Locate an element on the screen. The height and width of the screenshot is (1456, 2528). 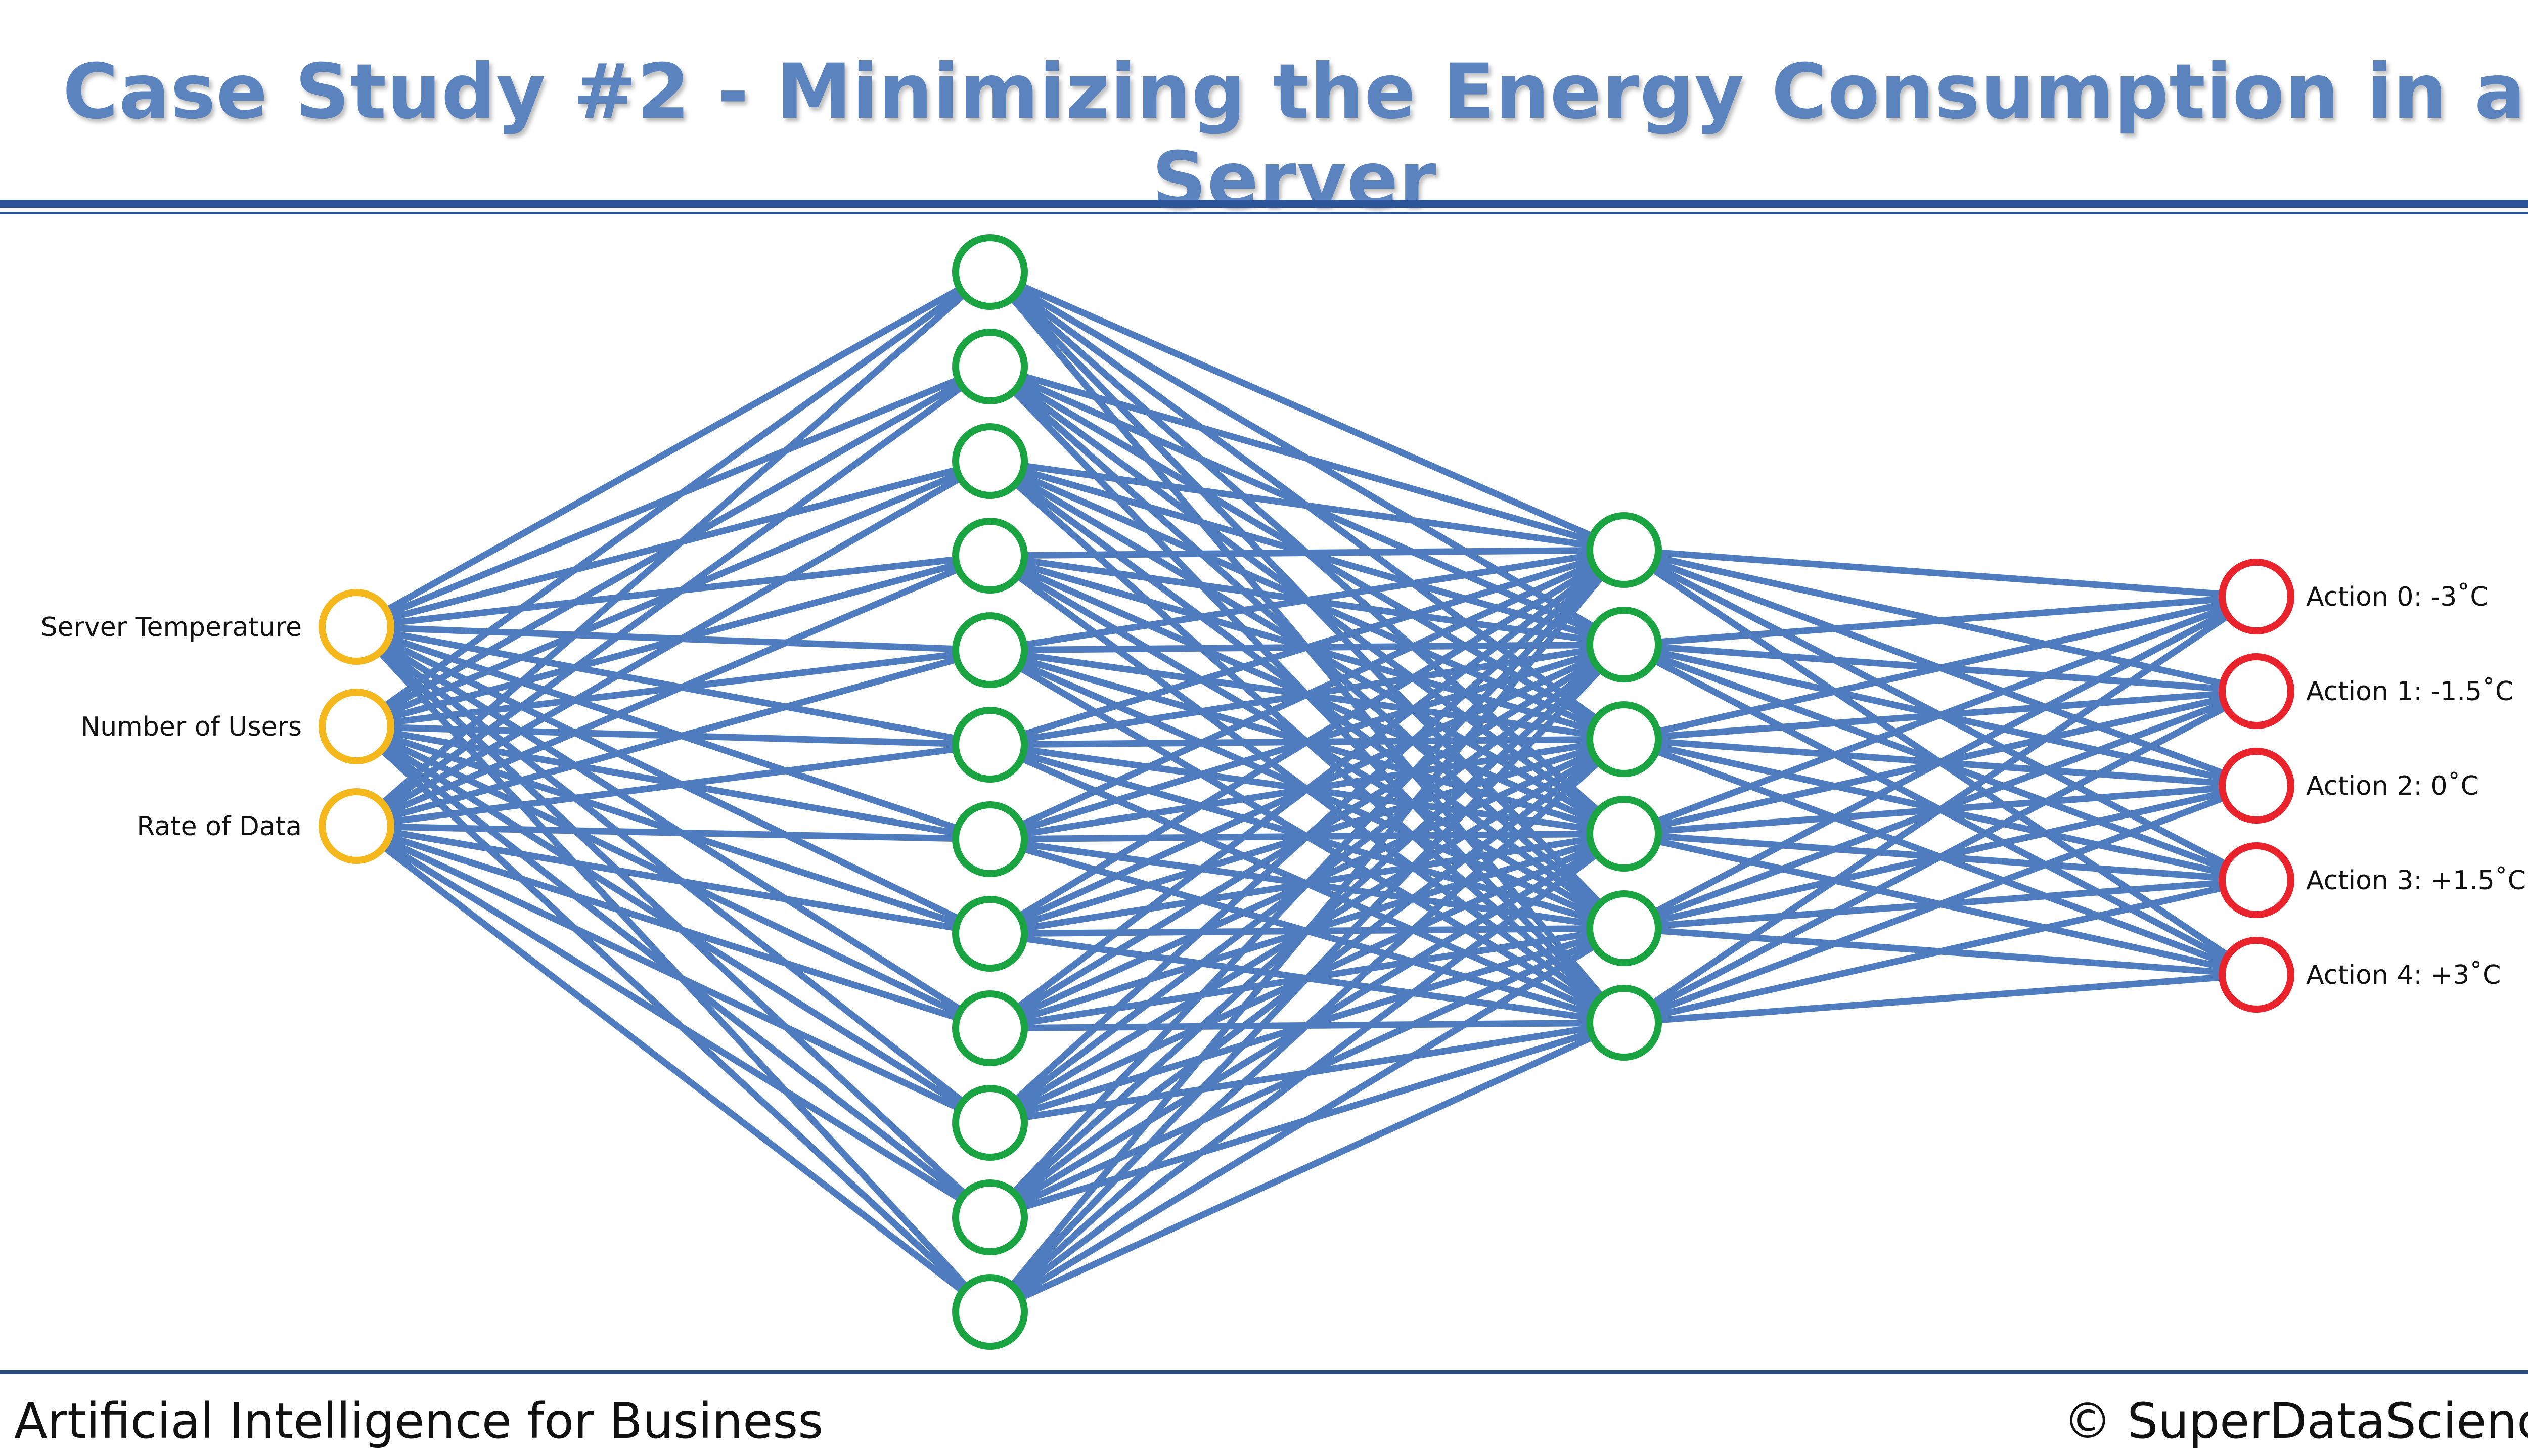
footer-divider is located at coordinates (1264, 1372).